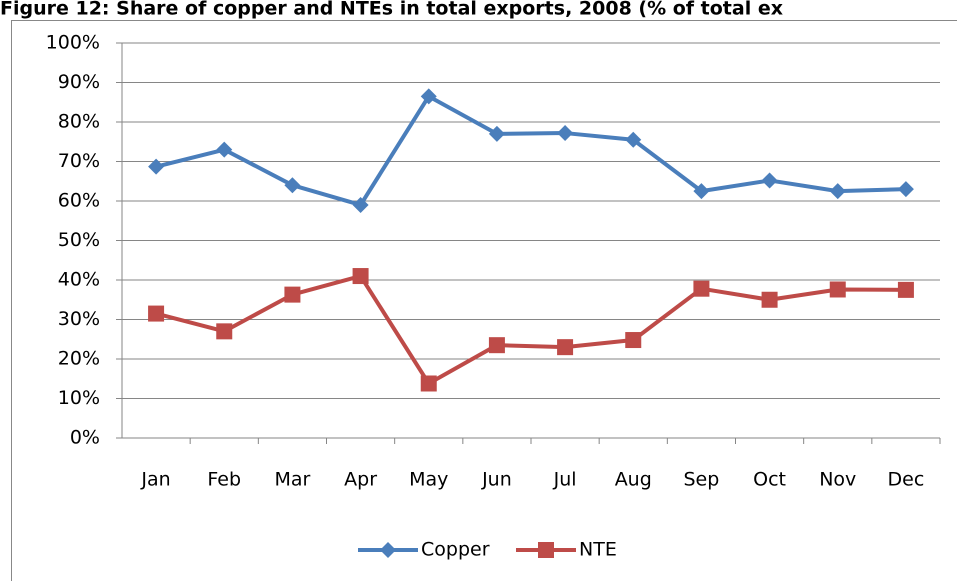 Image resolution: width=957 pixels, height=581 pixels. I want to click on x-tick-label: Nov, so click(837, 480).